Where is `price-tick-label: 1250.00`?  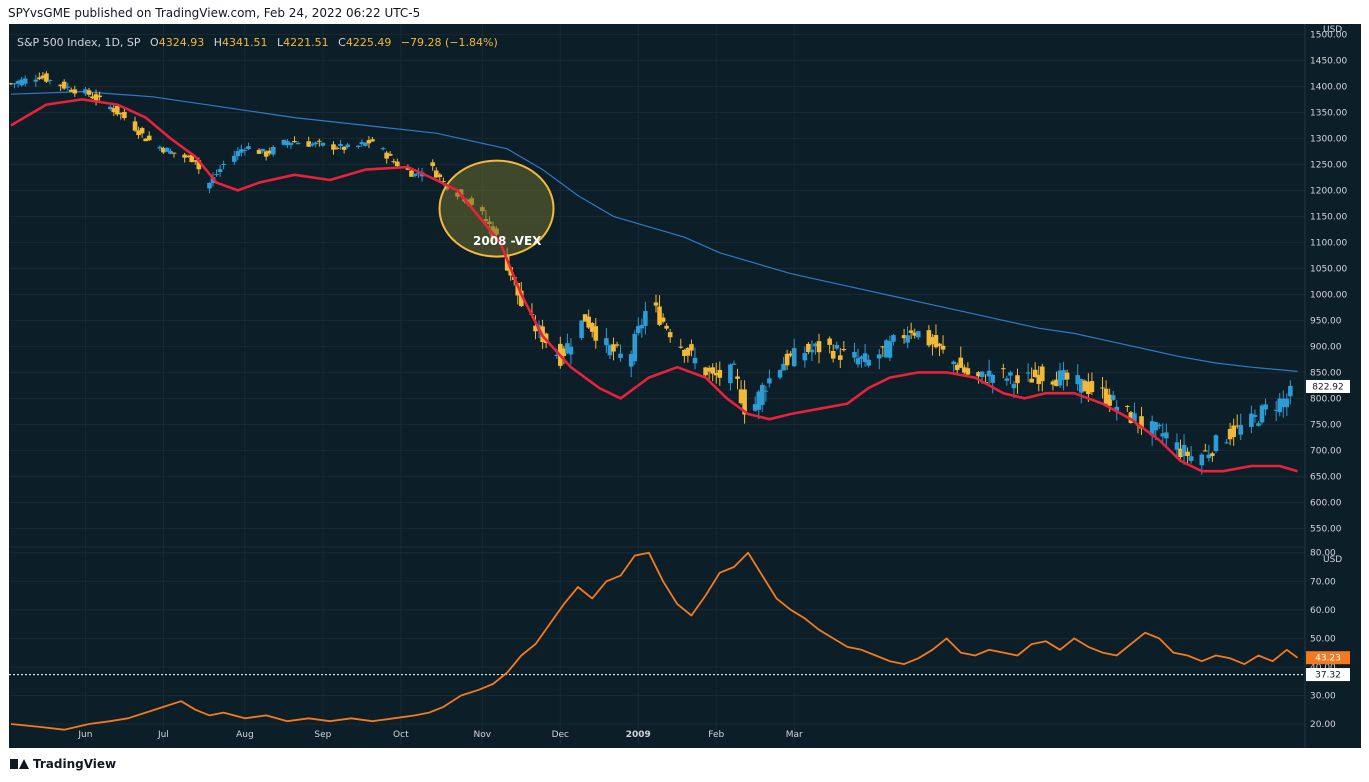
price-tick-label: 1250.00 is located at coordinates (1328, 165).